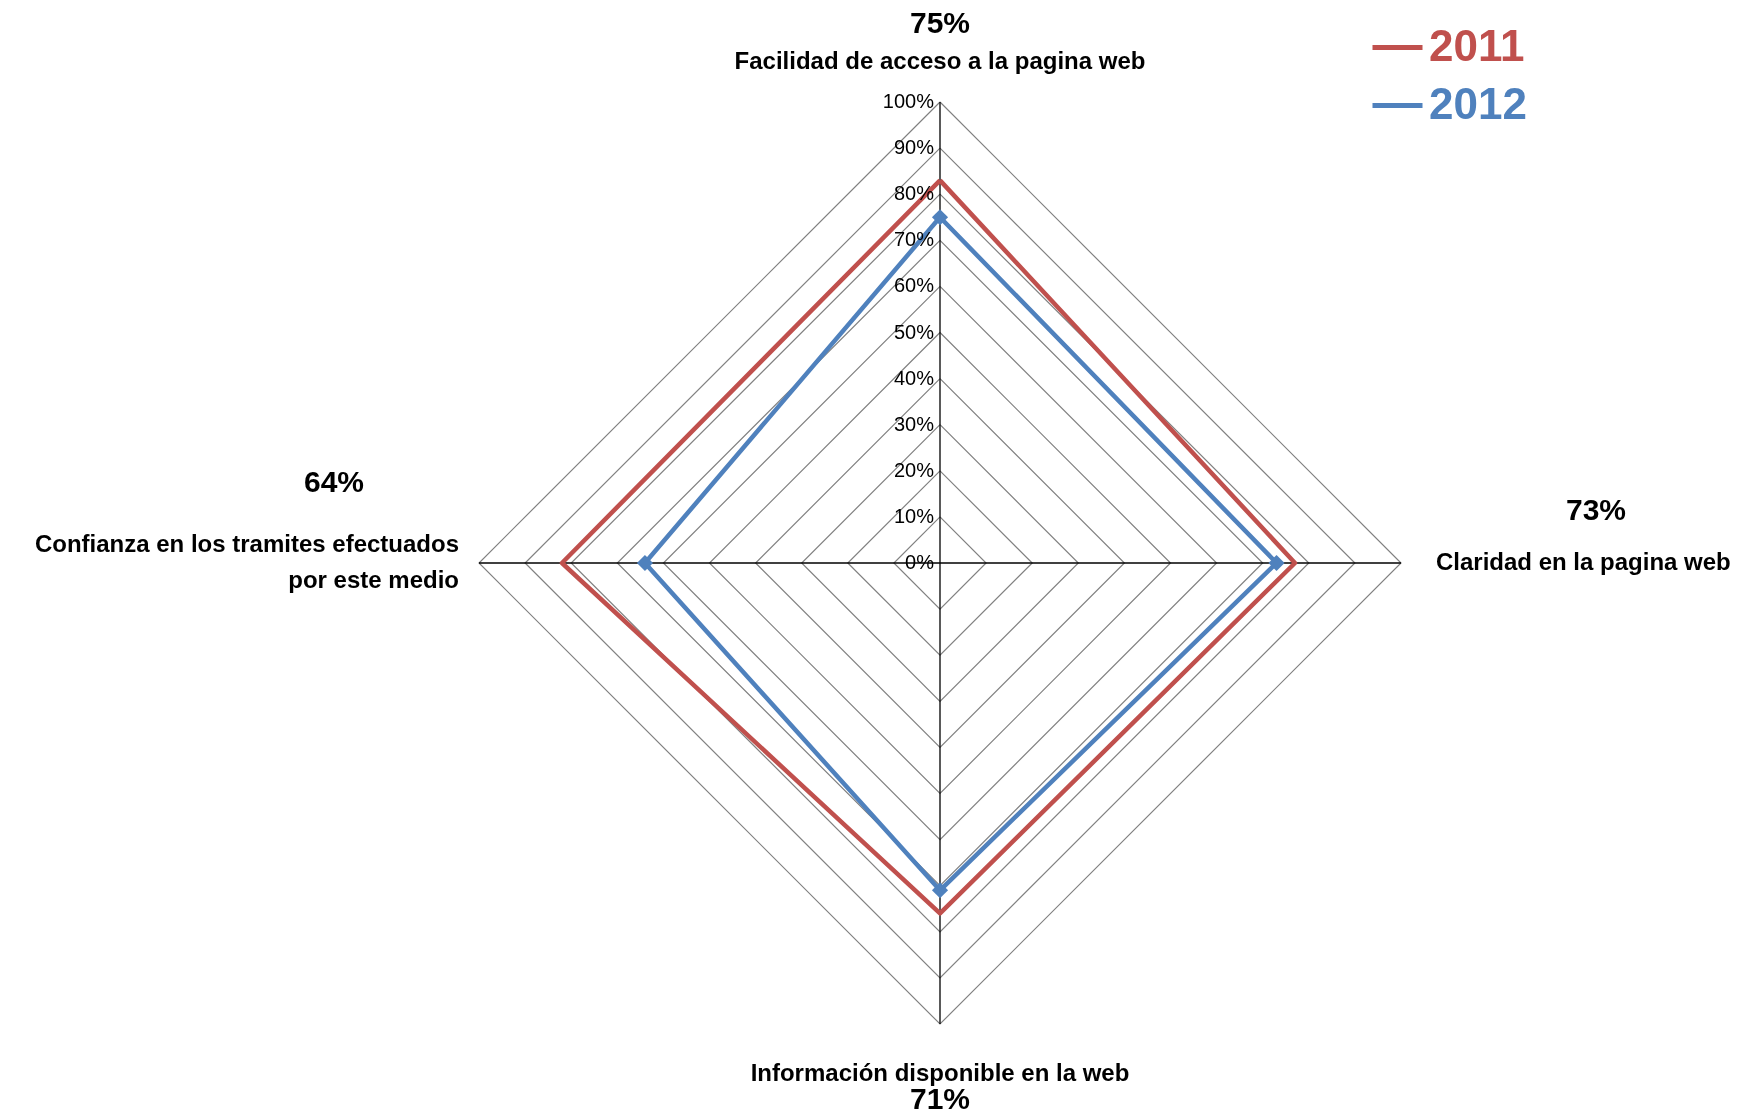  I want to click on y-tick-label: 100%, so click(908, 101).